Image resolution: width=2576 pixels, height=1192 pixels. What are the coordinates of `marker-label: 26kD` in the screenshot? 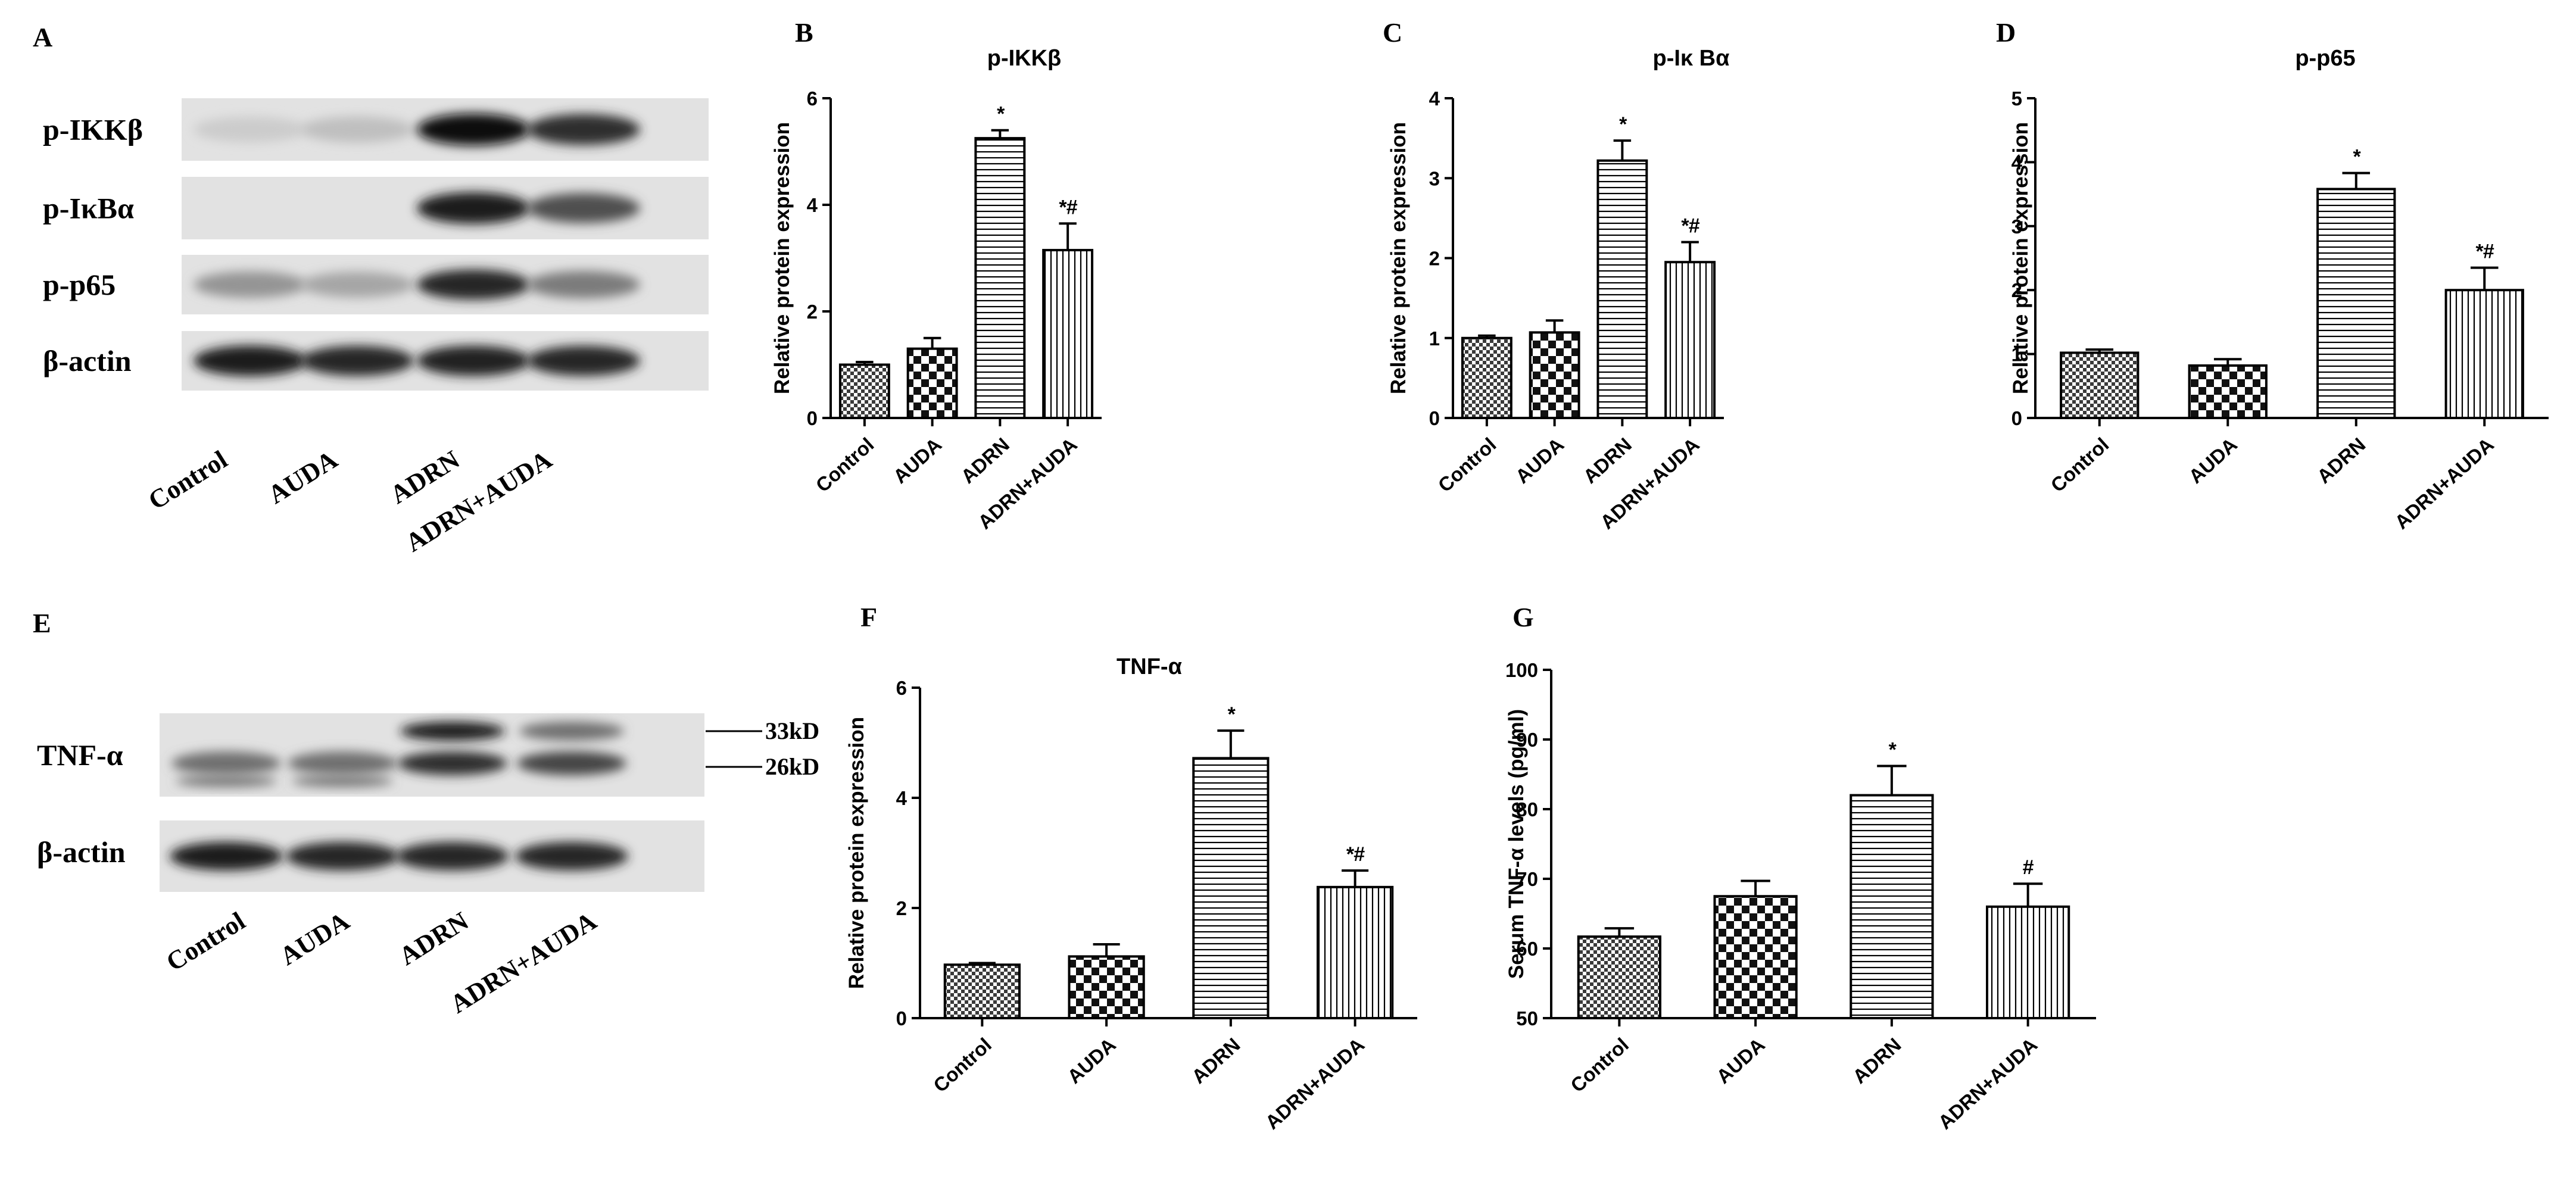 It's located at (792, 766).